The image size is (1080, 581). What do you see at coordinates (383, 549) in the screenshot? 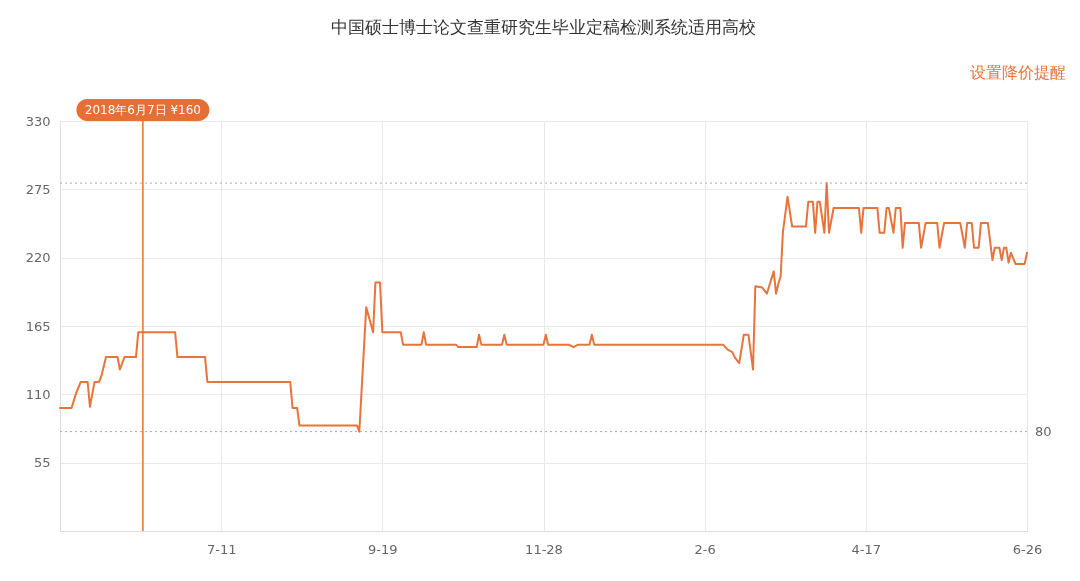
I see `x-tick-label: 9-19` at bounding box center [383, 549].